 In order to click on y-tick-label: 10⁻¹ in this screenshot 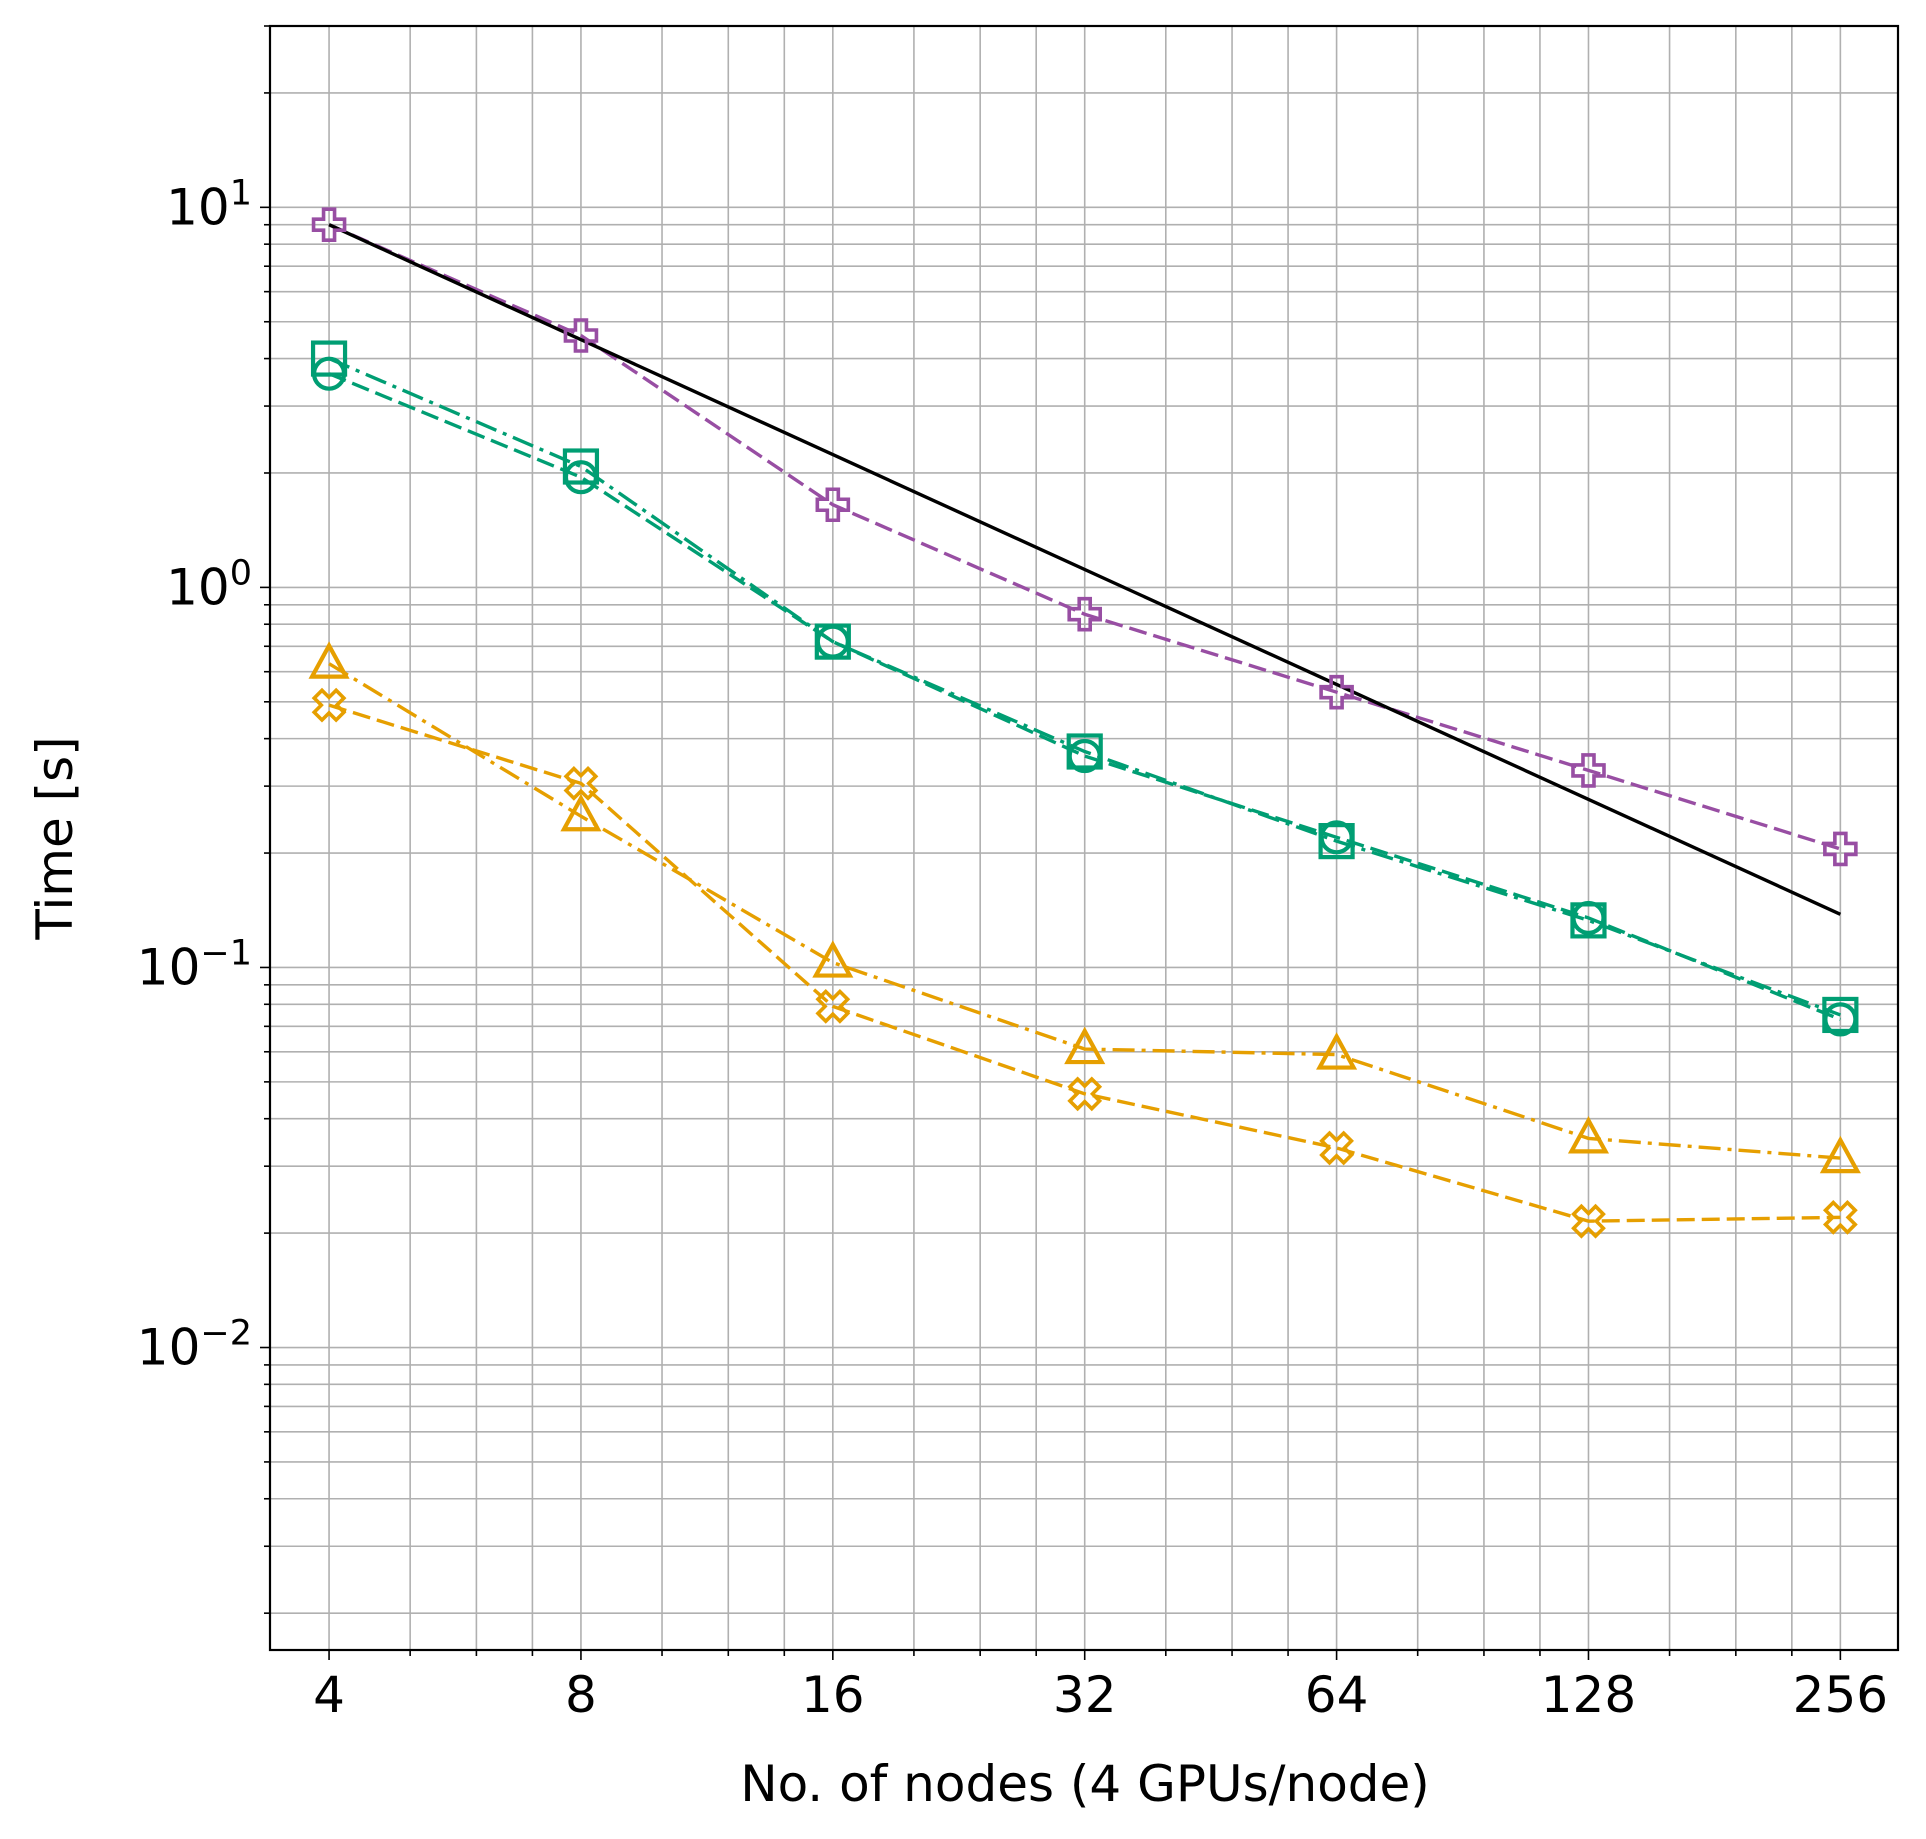, I will do `click(194, 964)`.